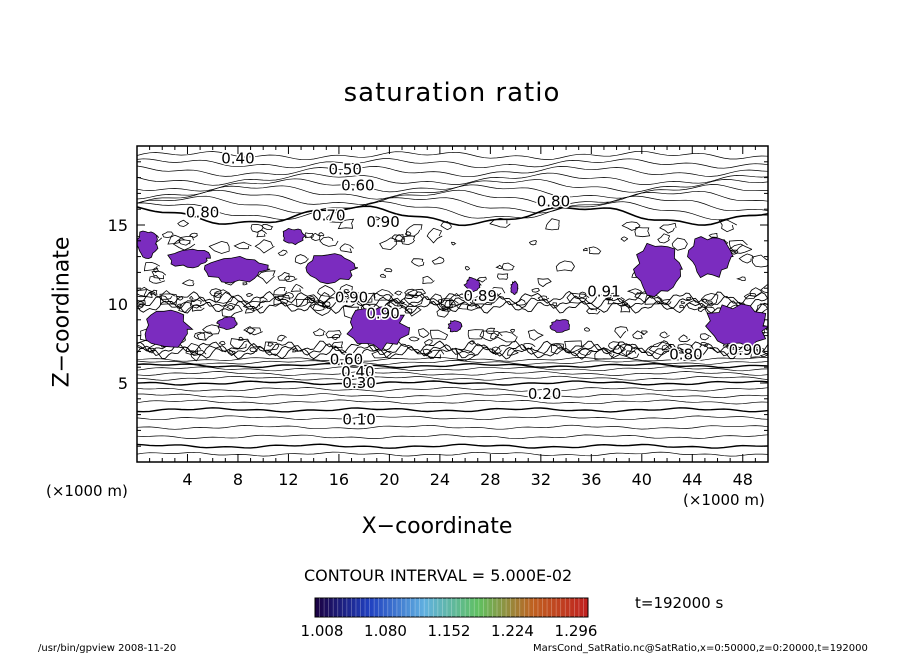  Describe the element at coordinates (322, 631) in the screenshot. I see `colorbar-tick-label: 1.008` at that location.